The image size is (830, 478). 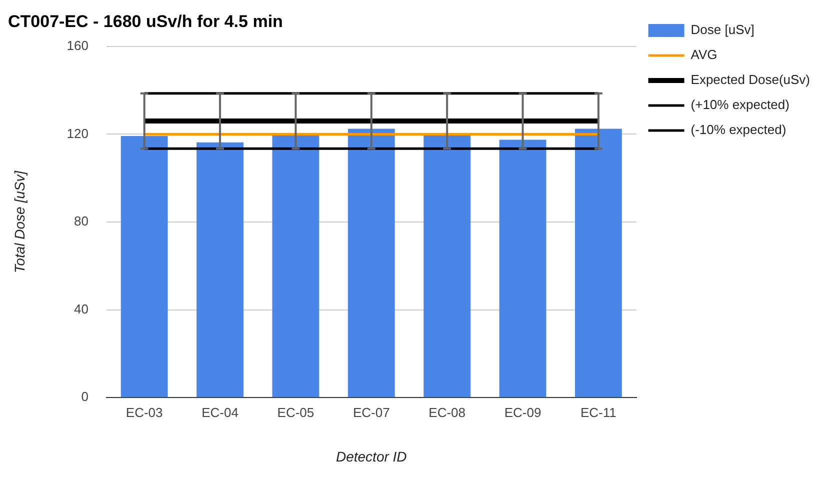 What do you see at coordinates (145, 21) in the screenshot?
I see `chart-title: CT007-EC - 1680 uSv/h for 4.5 min` at bounding box center [145, 21].